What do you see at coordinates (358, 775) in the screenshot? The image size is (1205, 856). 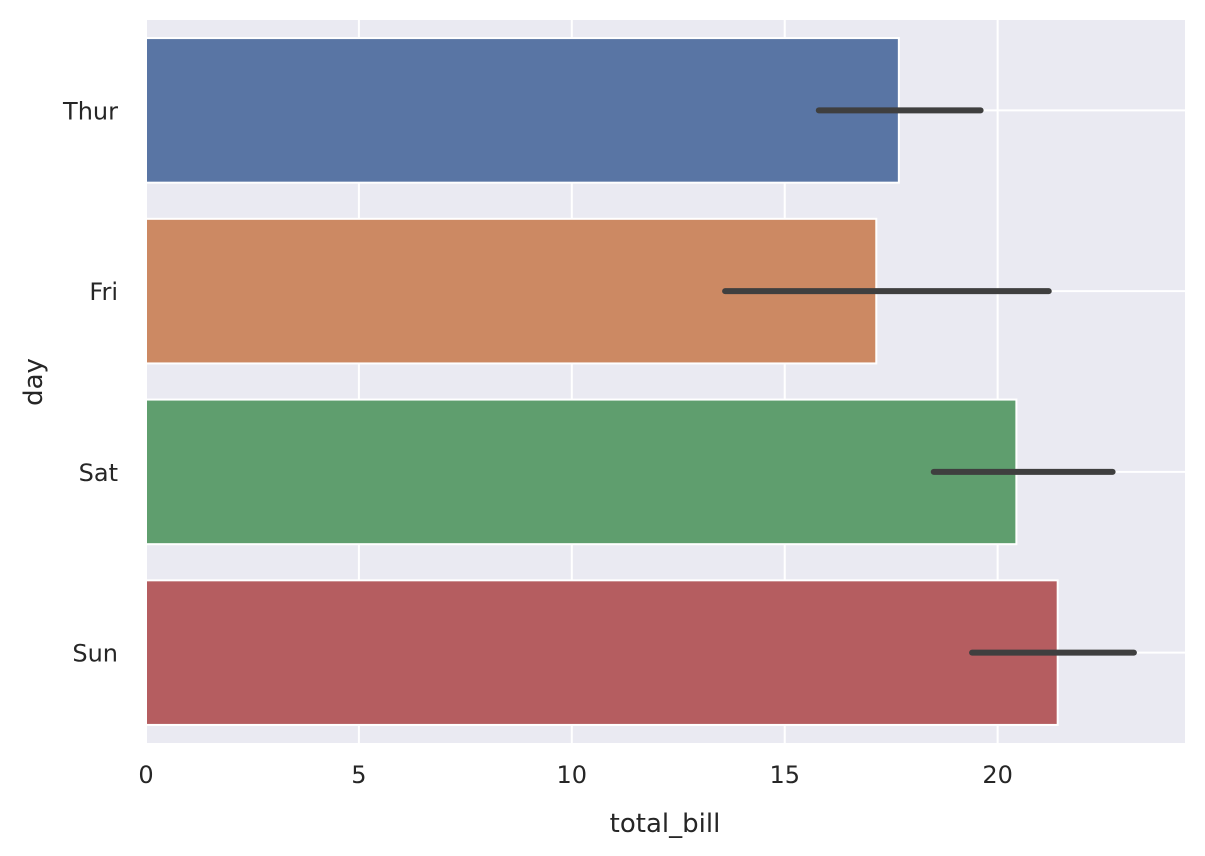 I see `x-tick-label: 5` at bounding box center [358, 775].